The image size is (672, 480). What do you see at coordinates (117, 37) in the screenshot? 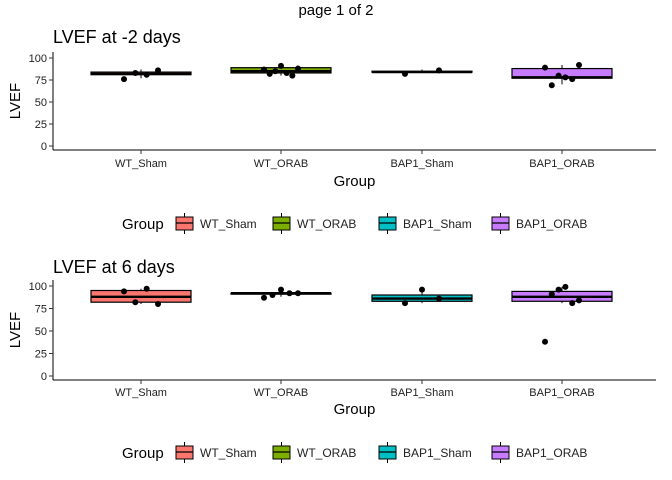
I see `chart-title: LVEF at -2 days` at bounding box center [117, 37].